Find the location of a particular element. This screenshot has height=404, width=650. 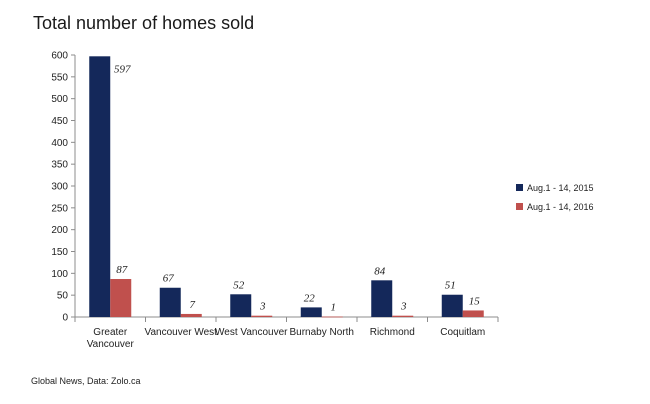

data-label: 7 is located at coordinates (193, 305).